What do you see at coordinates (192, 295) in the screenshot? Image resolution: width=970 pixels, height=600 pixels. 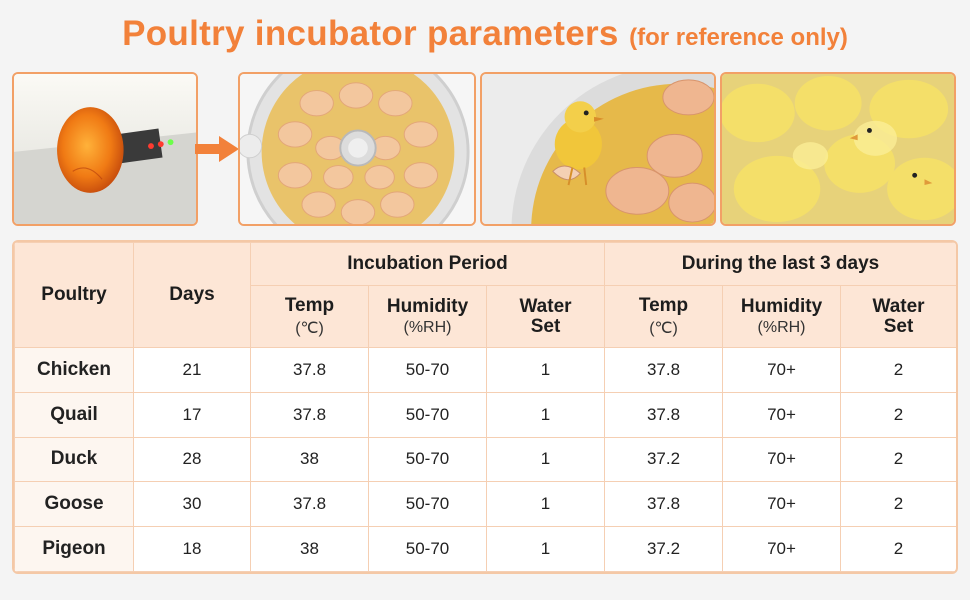 I see `header-days: Days` at bounding box center [192, 295].